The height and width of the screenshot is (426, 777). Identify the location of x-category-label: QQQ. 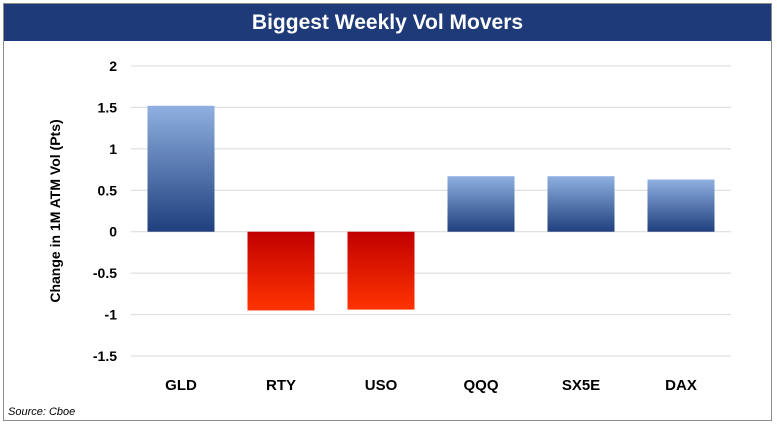
(480, 385).